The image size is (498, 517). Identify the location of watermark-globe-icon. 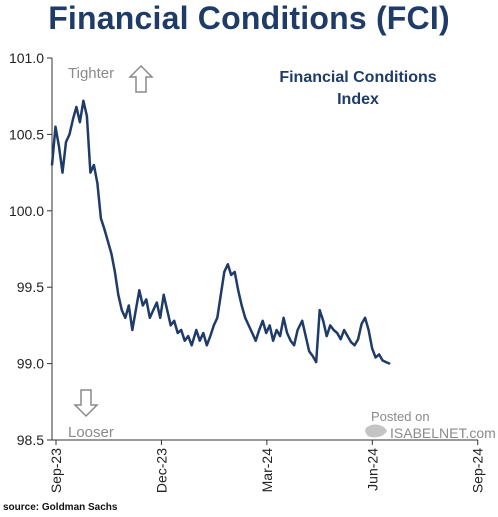
(376, 431).